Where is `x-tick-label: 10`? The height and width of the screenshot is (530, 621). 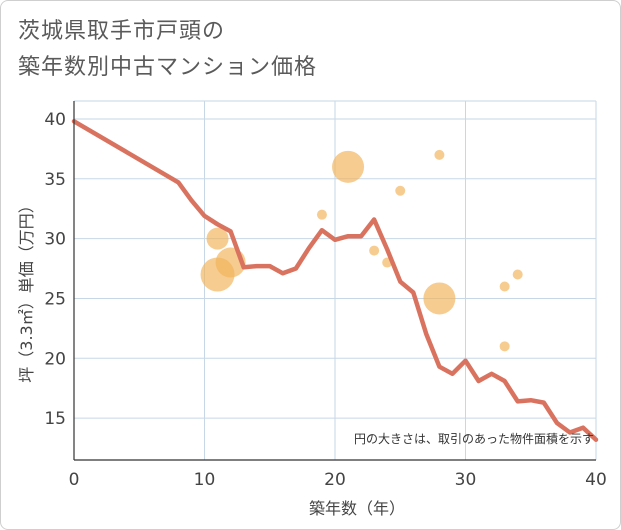 x-tick-label: 10 is located at coordinates (205, 480).